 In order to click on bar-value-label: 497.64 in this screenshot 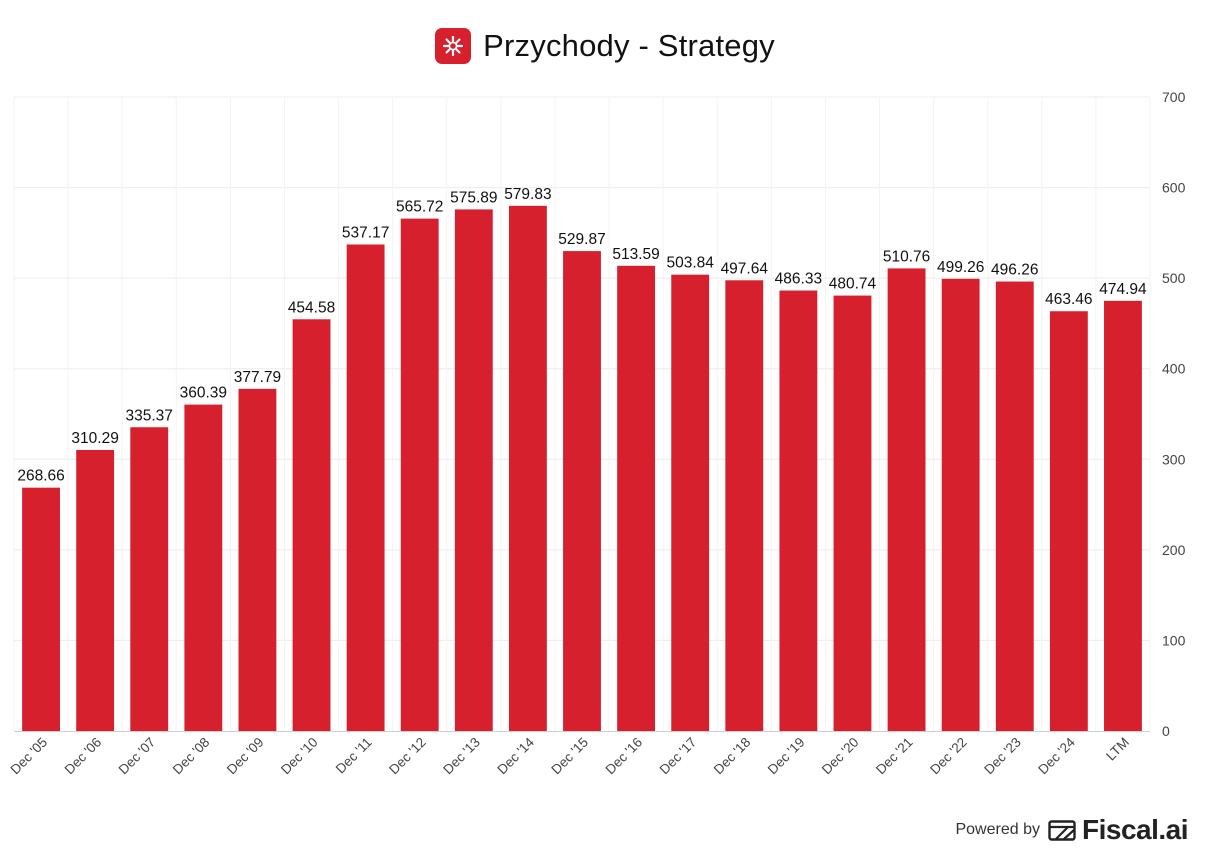, I will do `click(745, 268)`.